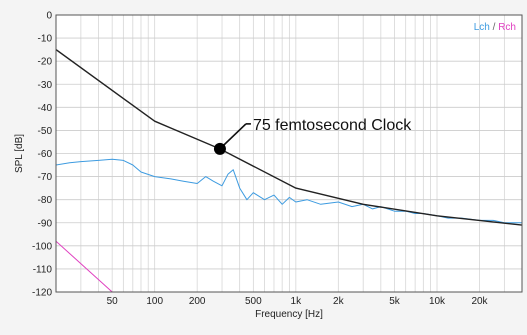  What do you see at coordinates (113, 301) in the screenshot?
I see `x-tick-label: 50` at bounding box center [113, 301].